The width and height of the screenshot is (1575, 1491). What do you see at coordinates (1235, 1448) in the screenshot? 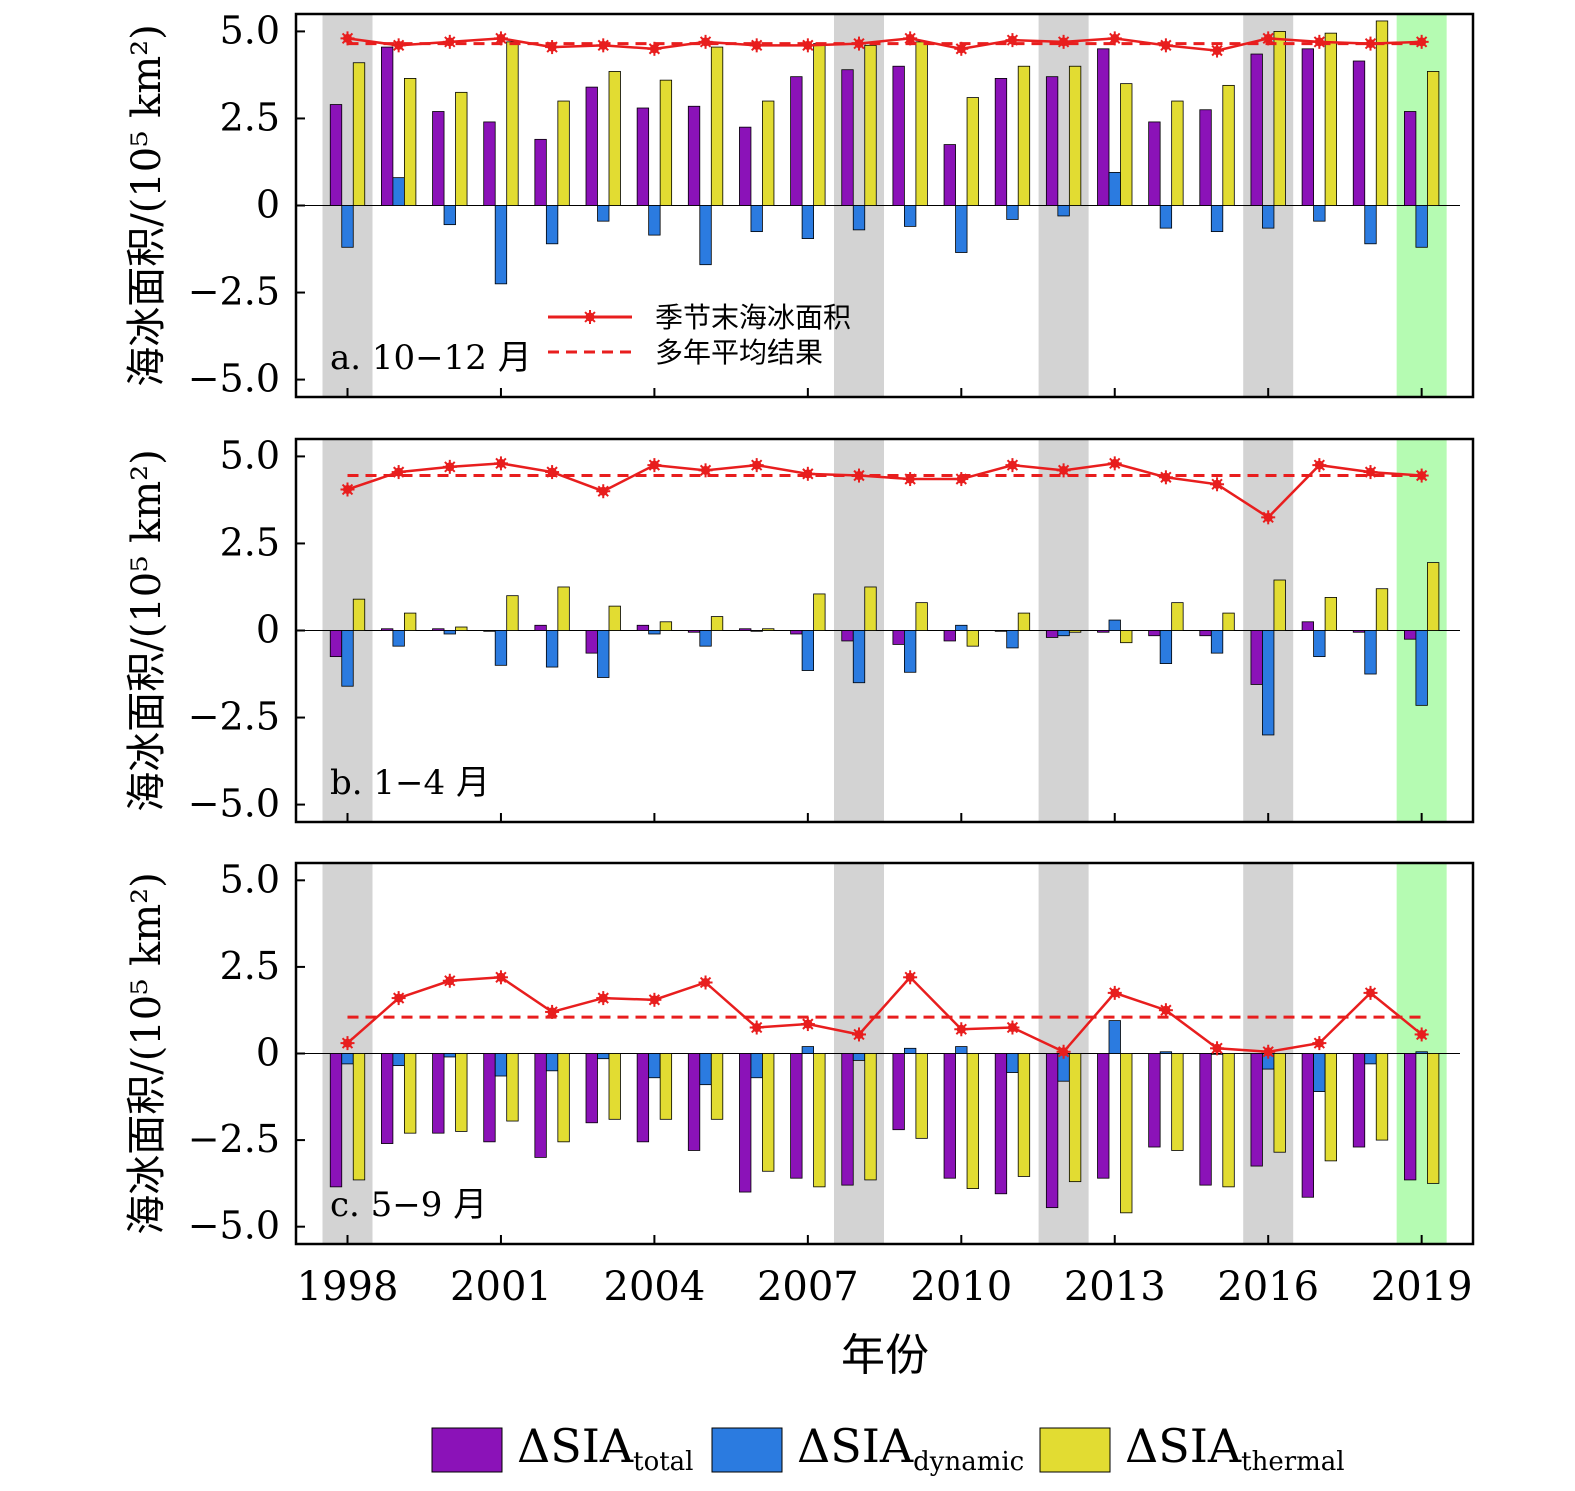
I see `legend-label-thermal: ΔSIAthermal` at bounding box center [1235, 1448].